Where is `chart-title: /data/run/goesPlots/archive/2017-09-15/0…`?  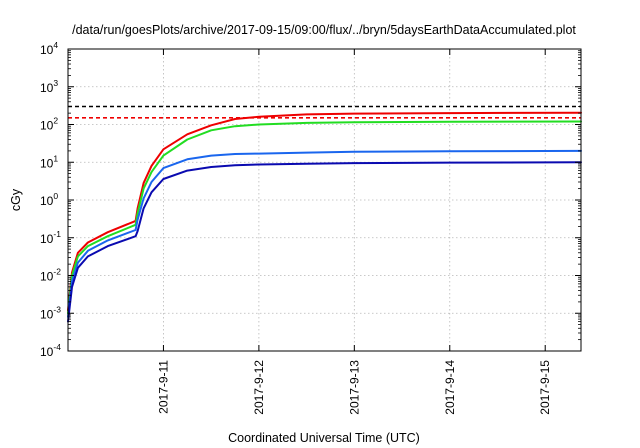
chart-title: /data/run/goesPlots/archive/2017-09-15/0… is located at coordinates (324, 30).